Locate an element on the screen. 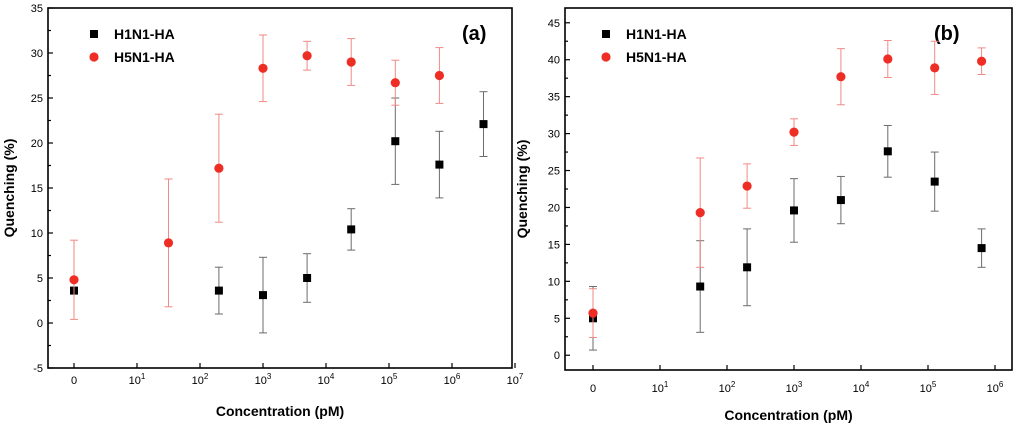  x-tick-exponent: 1 is located at coordinates (666, 384).